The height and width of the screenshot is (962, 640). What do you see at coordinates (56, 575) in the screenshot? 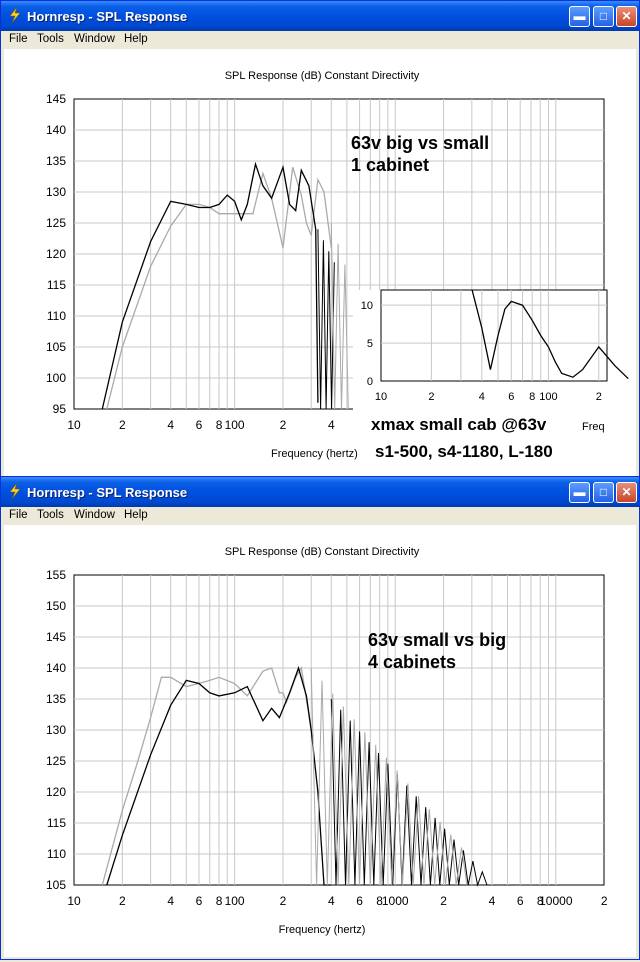
I see `y-tick-label: 155` at bounding box center [56, 575].